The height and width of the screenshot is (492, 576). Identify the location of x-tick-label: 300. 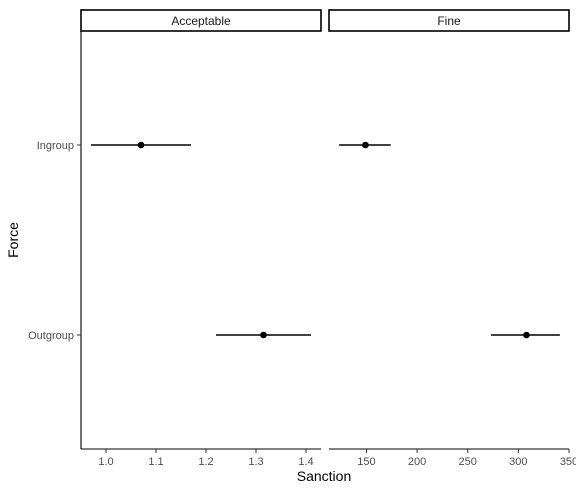
(518, 462).